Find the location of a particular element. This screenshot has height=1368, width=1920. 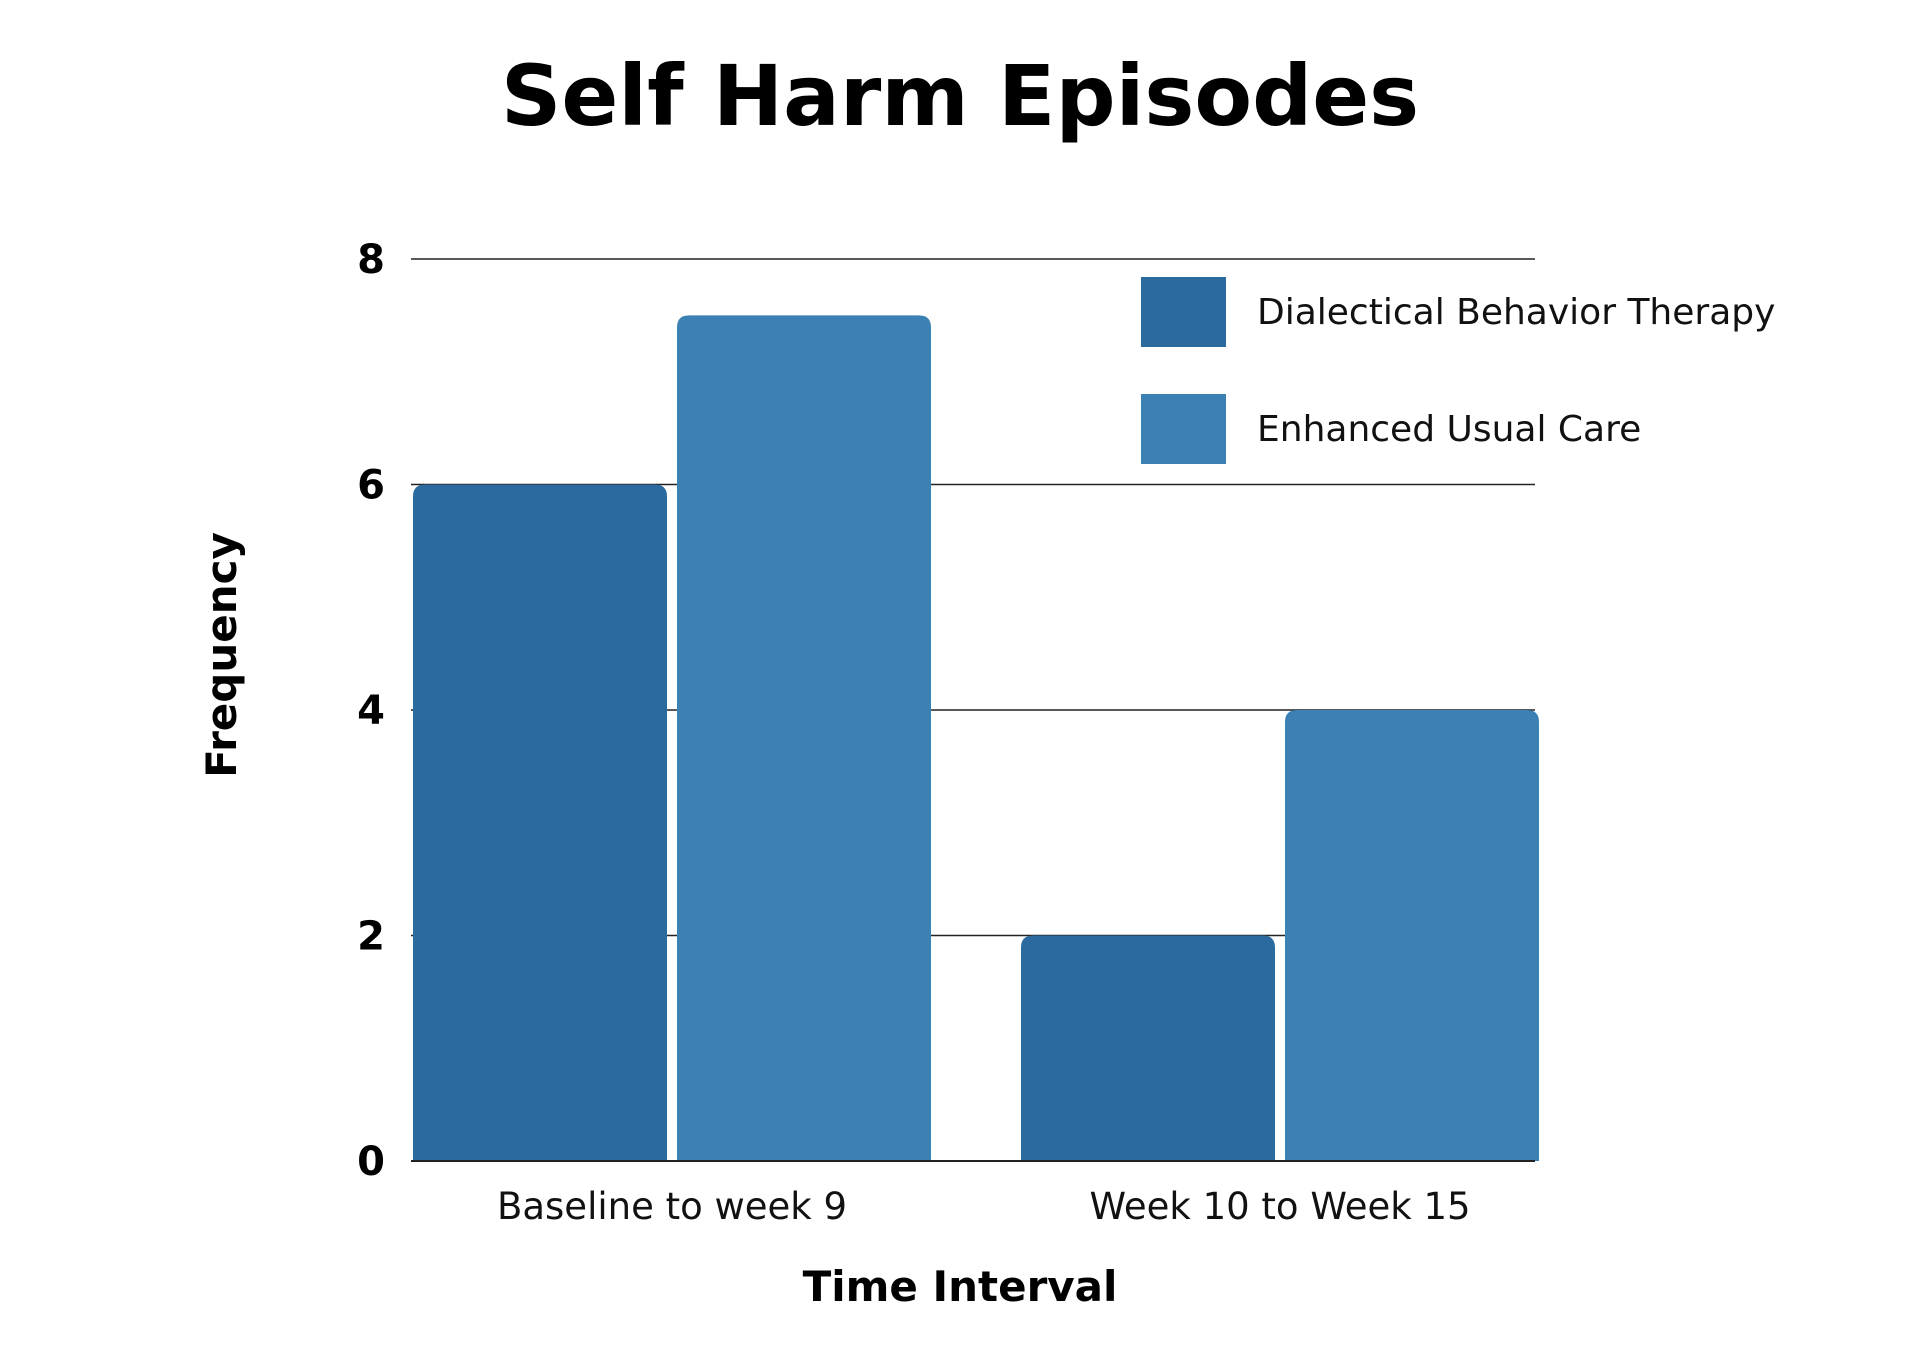

y-axis-ticks: 0 2 4 6 8 is located at coordinates (371, 711).